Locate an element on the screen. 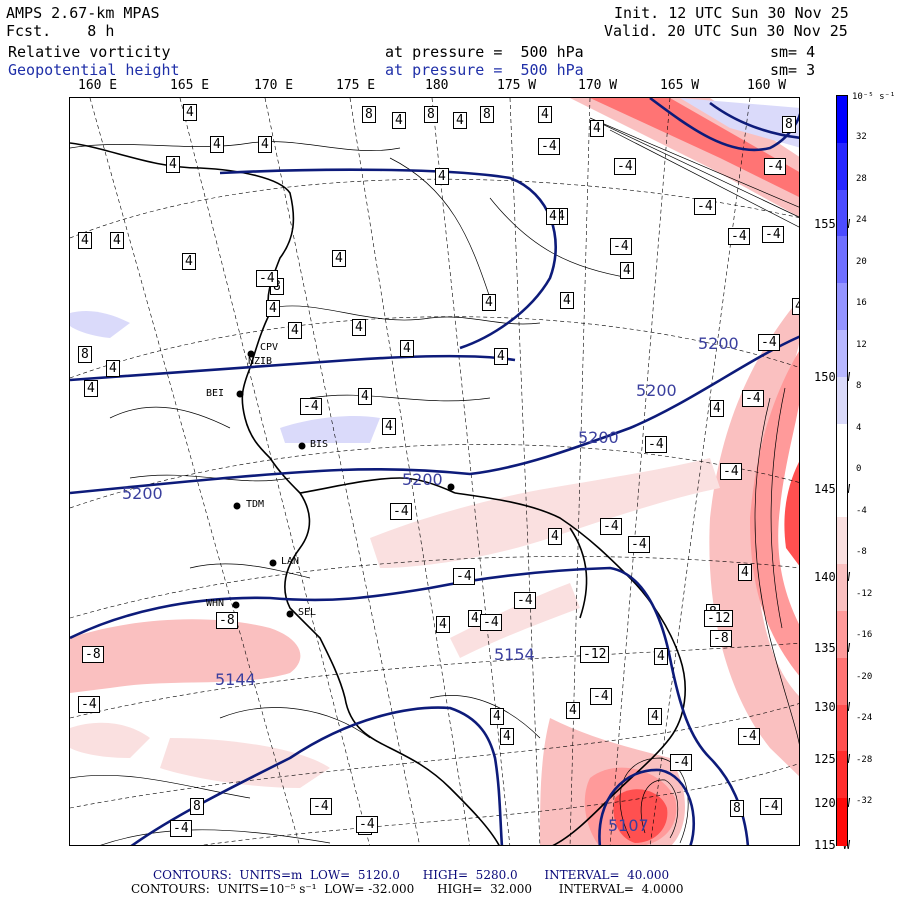 The height and width of the screenshot is (900, 900). field2-level: at pressure = 500 hPa is located at coordinates (484, 70).